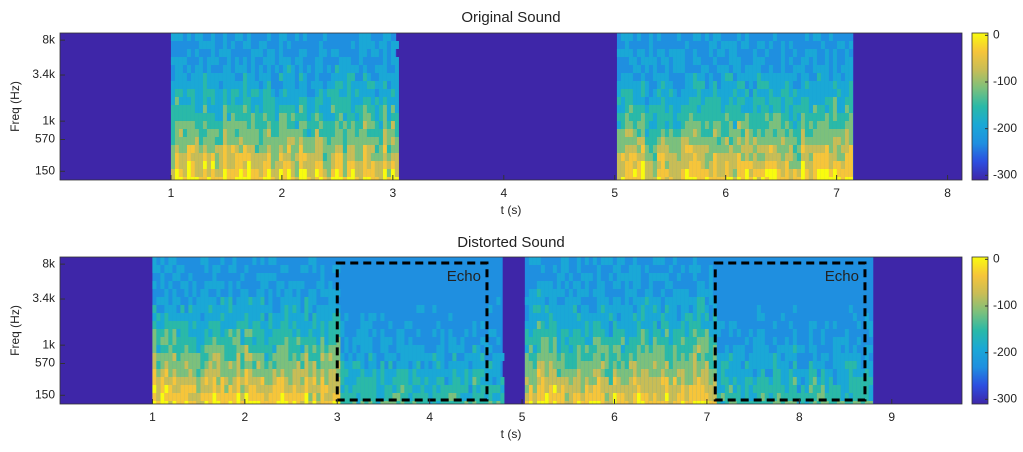  Describe the element at coordinates (464, 276) in the screenshot. I see `echo-label: Echo` at that location.